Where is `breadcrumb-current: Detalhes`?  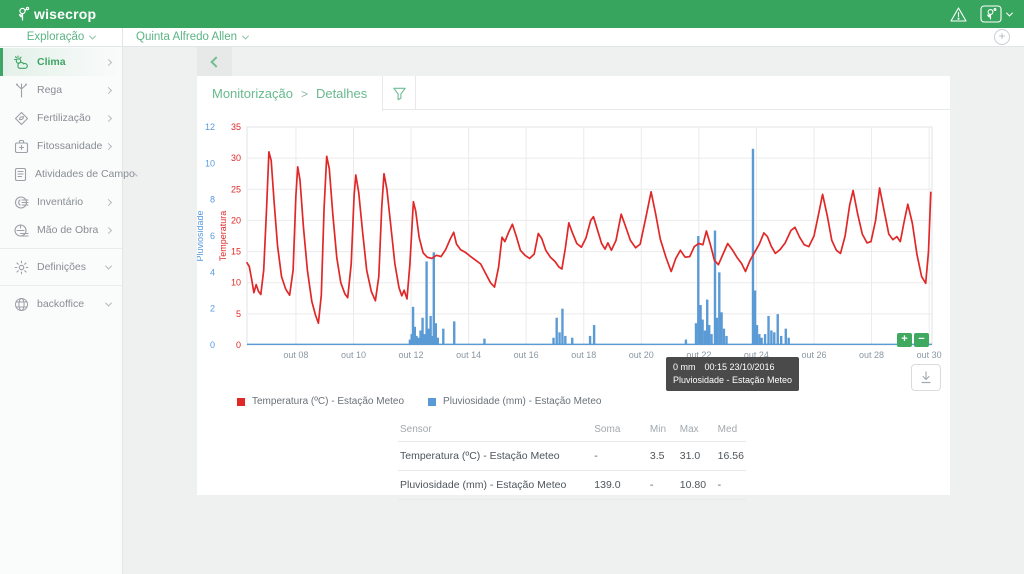 breadcrumb-current: Detalhes is located at coordinates (341, 93).